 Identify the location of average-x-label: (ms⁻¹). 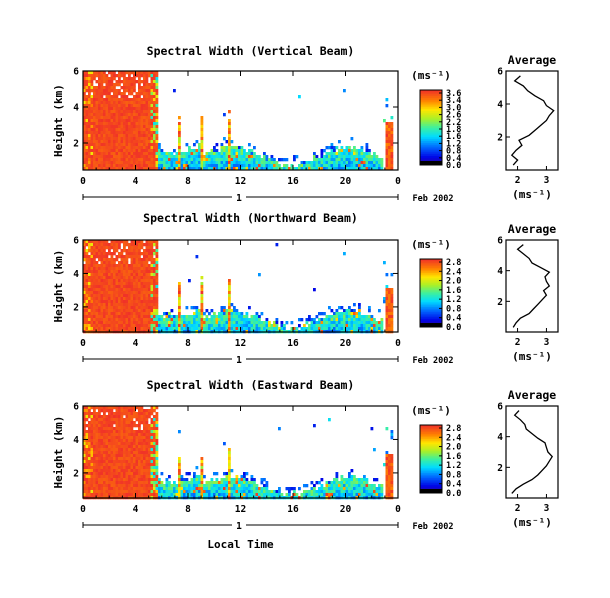
(532, 356).